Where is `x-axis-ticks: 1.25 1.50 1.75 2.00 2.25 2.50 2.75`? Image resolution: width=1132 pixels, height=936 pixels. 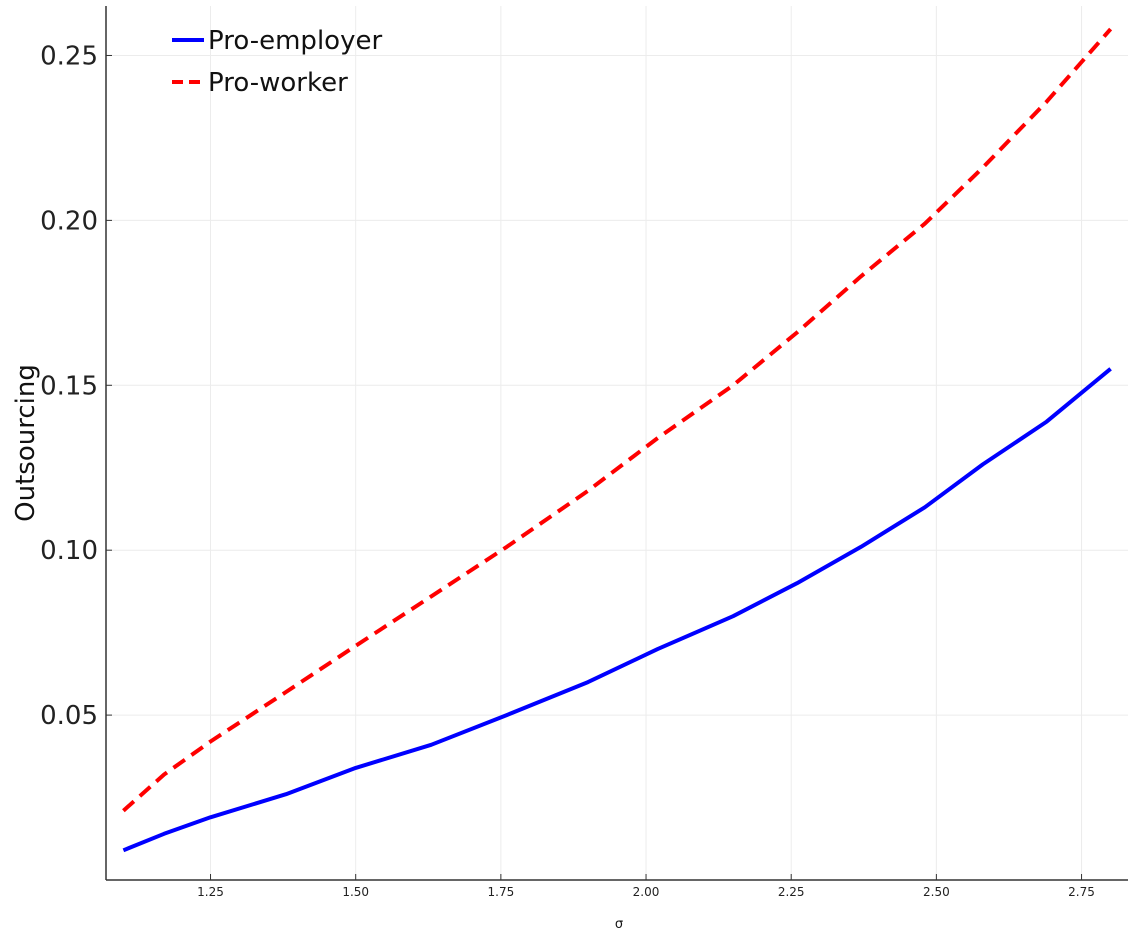 x-axis-ticks: 1.25 1.50 1.75 2.00 2.25 2.50 2.75 is located at coordinates (646, 886).